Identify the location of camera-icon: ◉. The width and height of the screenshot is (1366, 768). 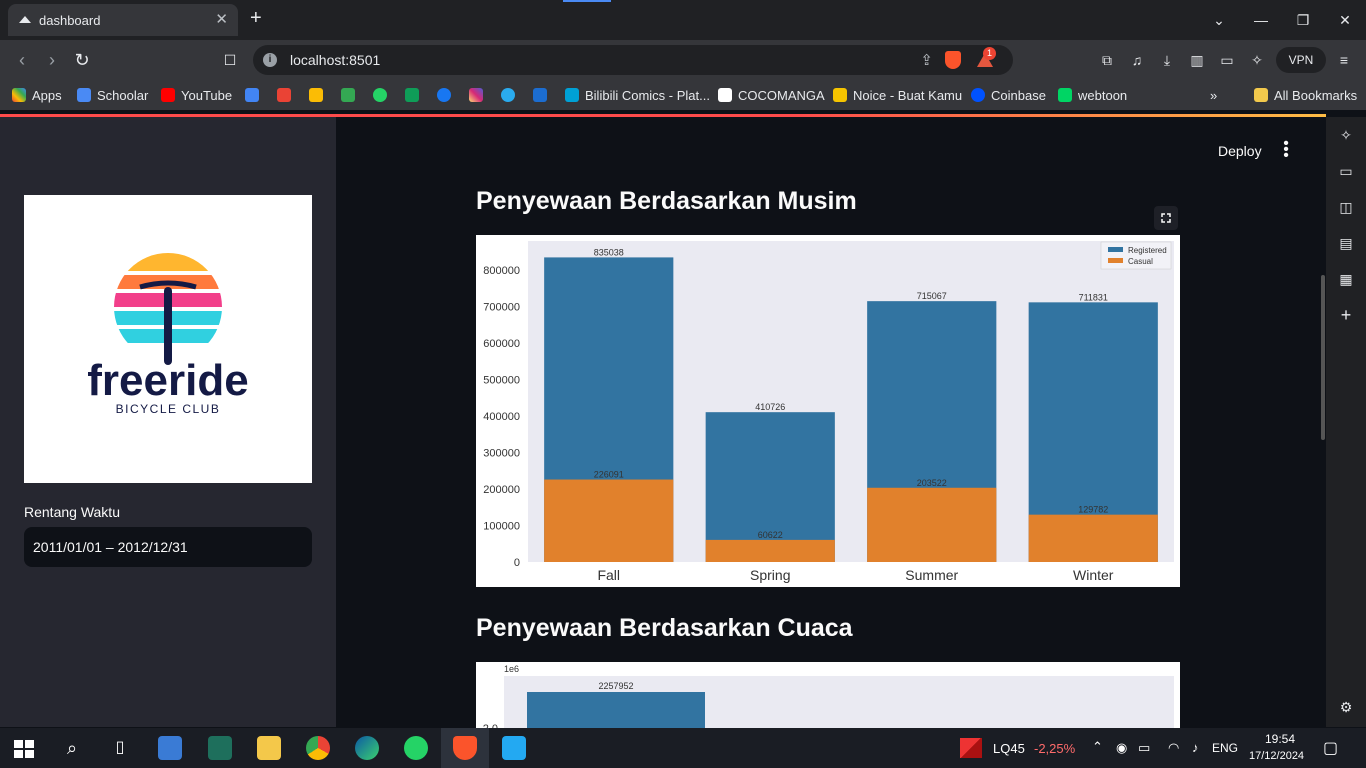
(1122, 747).